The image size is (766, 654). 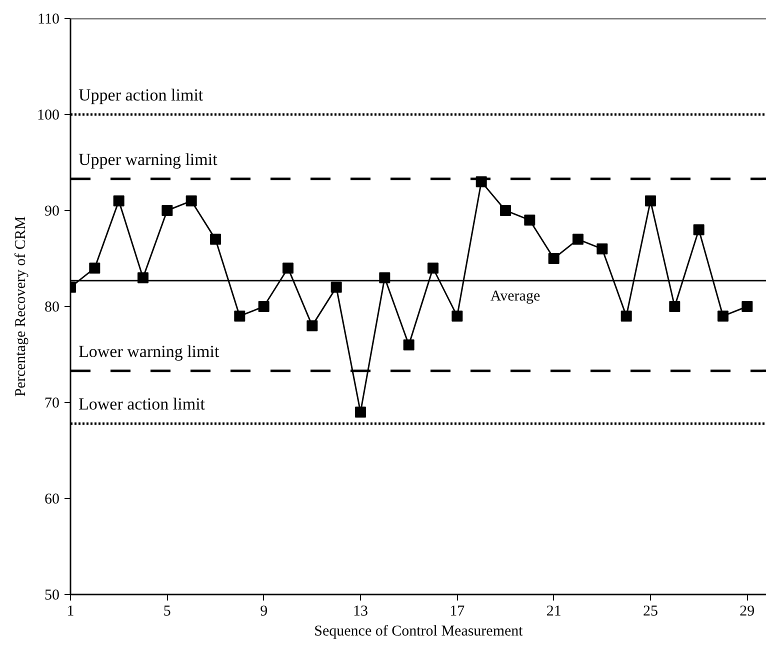 What do you see at coordinates (419, 632) in the screenshot?
I see `x-axis-title: Sequence of Control Measurement` at bounding box center [419, 632].